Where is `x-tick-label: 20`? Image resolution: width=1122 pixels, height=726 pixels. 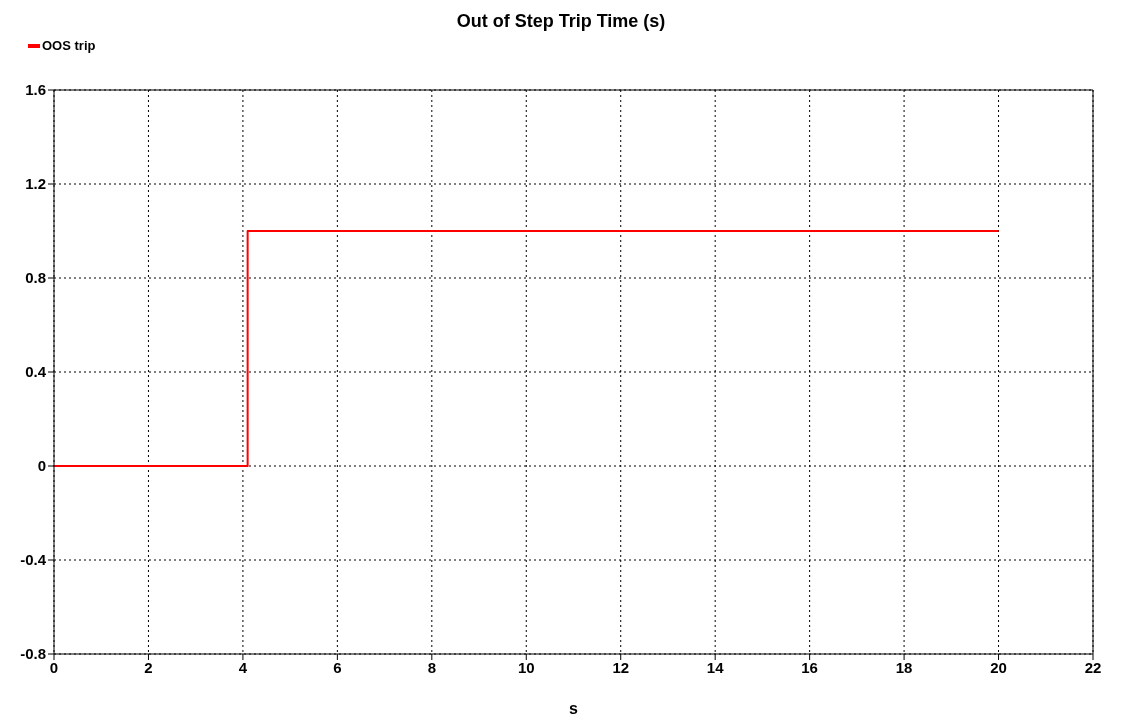 x-tick-label: 20 is located at coordinates (998, 667).